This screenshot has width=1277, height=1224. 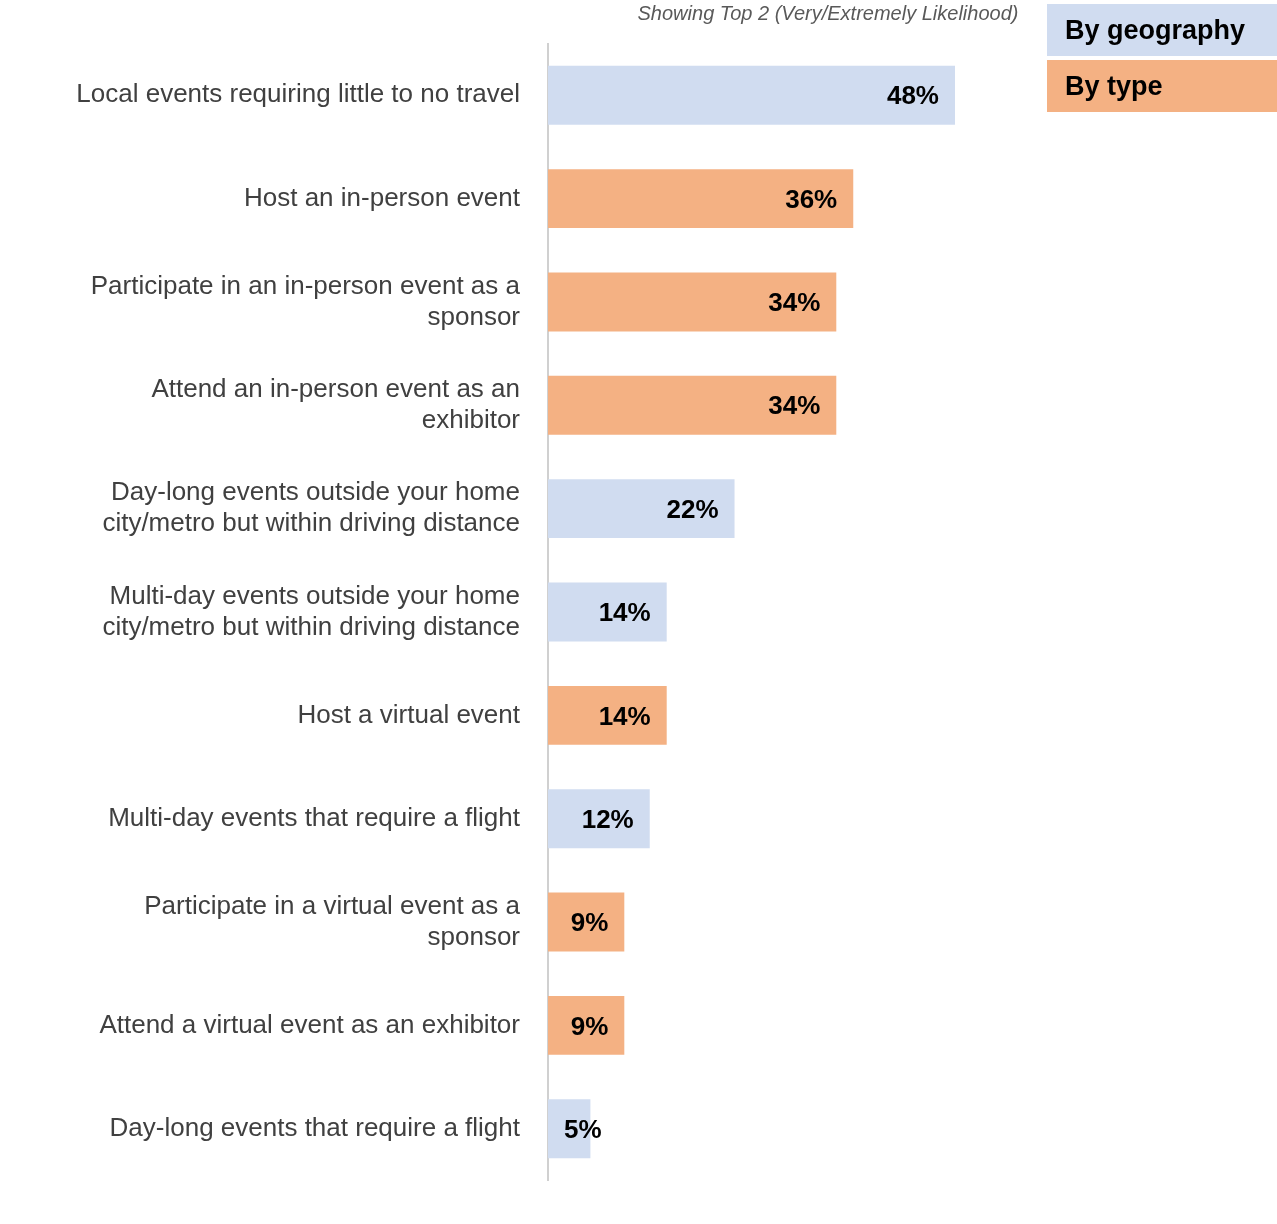 I want to click on y-tick-label: Host a virtual event, so click(x=409, y=713).